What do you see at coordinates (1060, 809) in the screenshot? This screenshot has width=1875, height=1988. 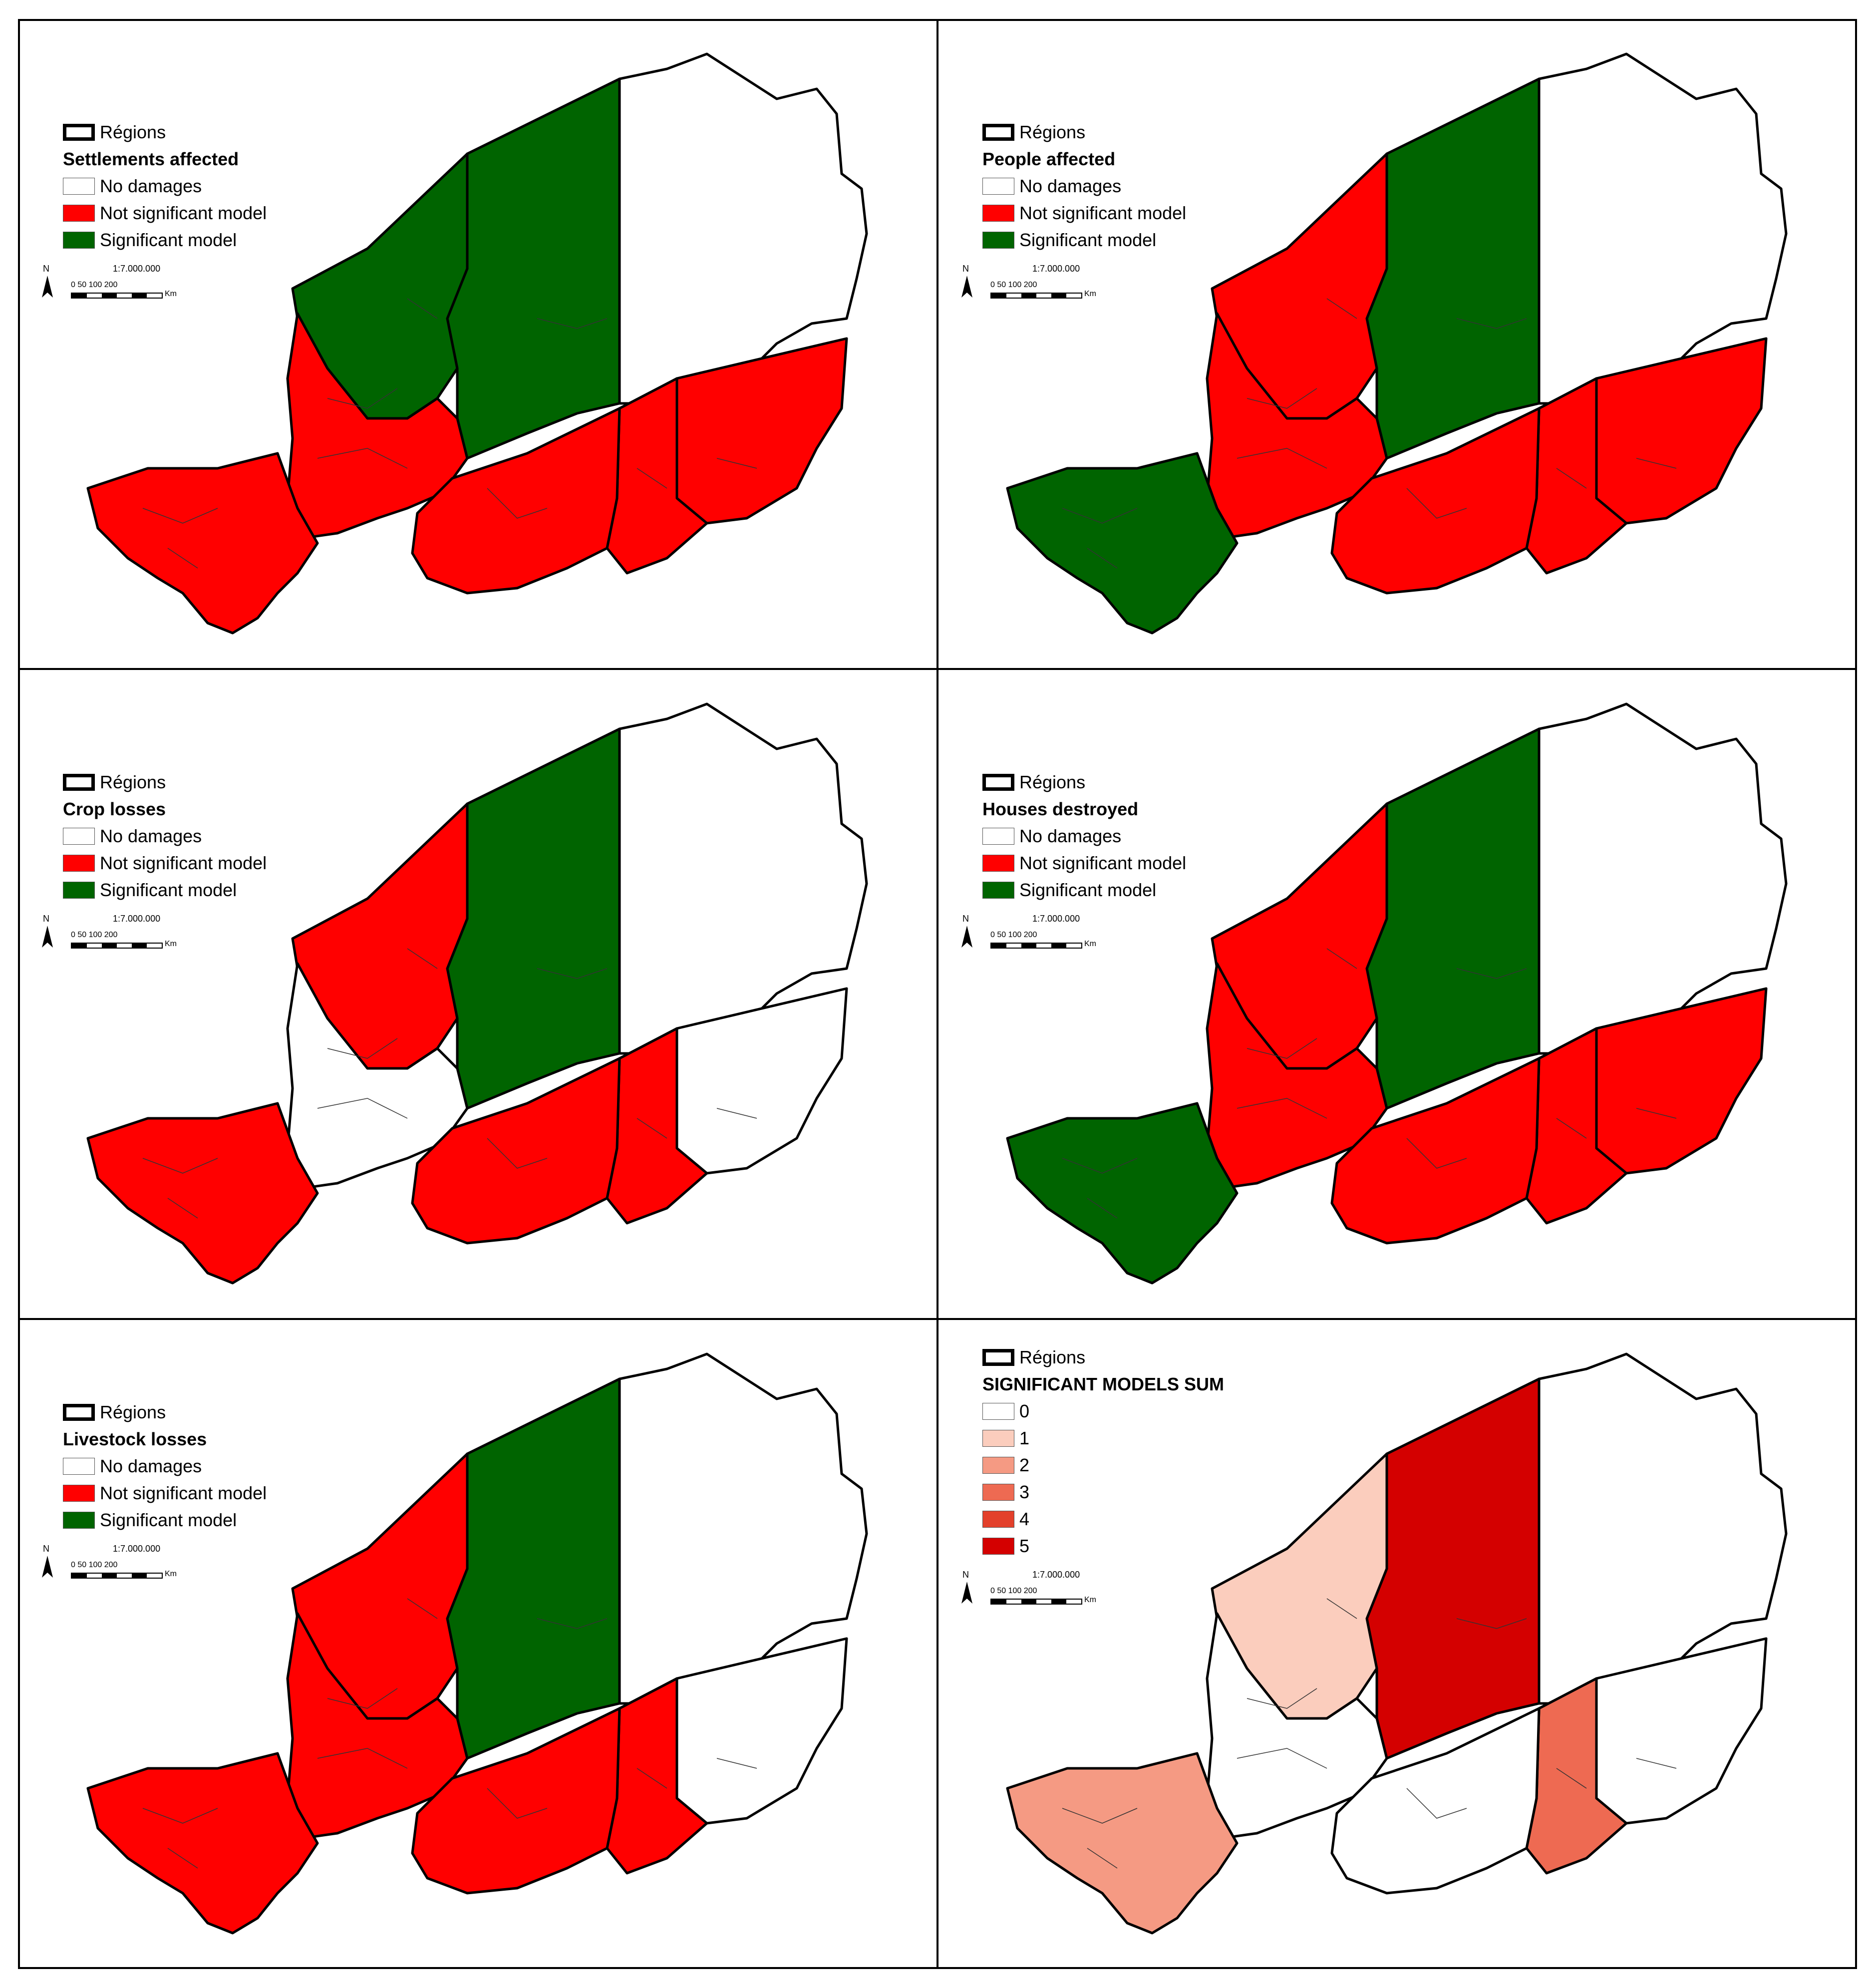 I see `legend-title: Houses destroyed` at bounding box center [1060, 809].